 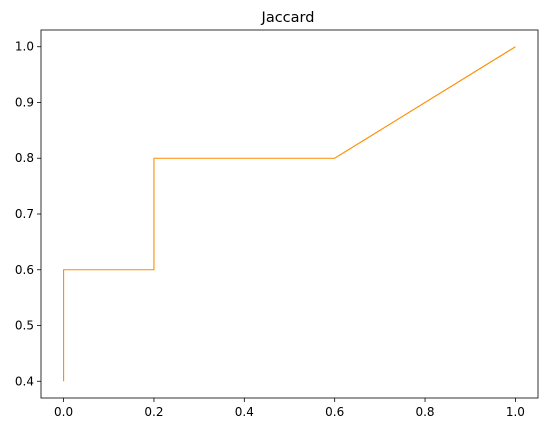 I want to click on x-tick-label: 0.2, so click(x=153, y=412).